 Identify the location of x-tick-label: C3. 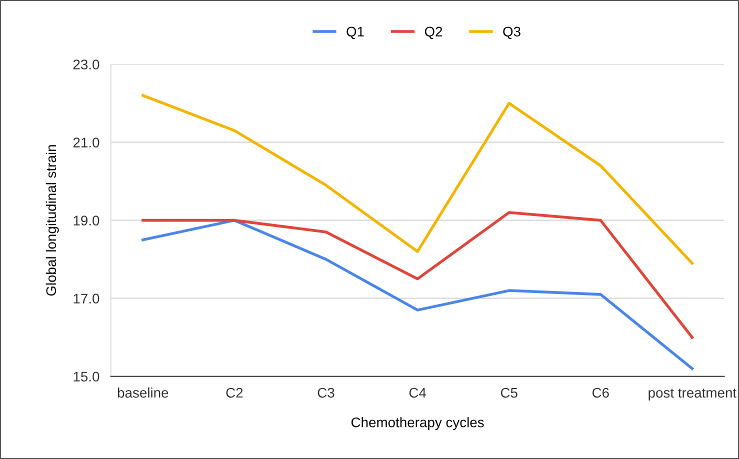
(326, 393).